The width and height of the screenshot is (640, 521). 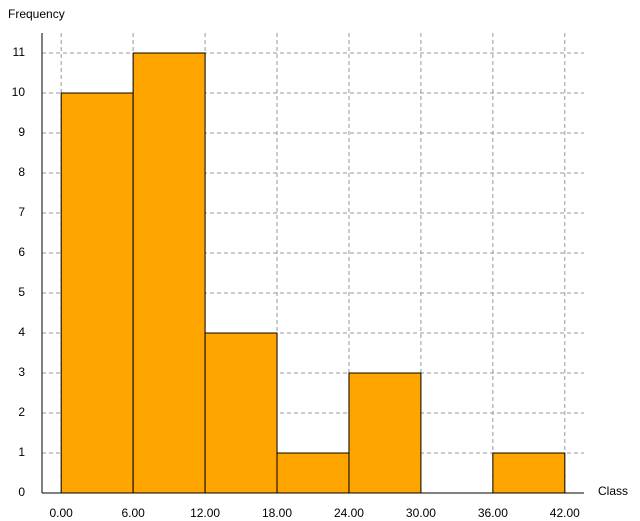 What do you see at coordinates (21, 252) in the screenshot?
I see `y-tick-label: 6` at bounding box center [21, 252].